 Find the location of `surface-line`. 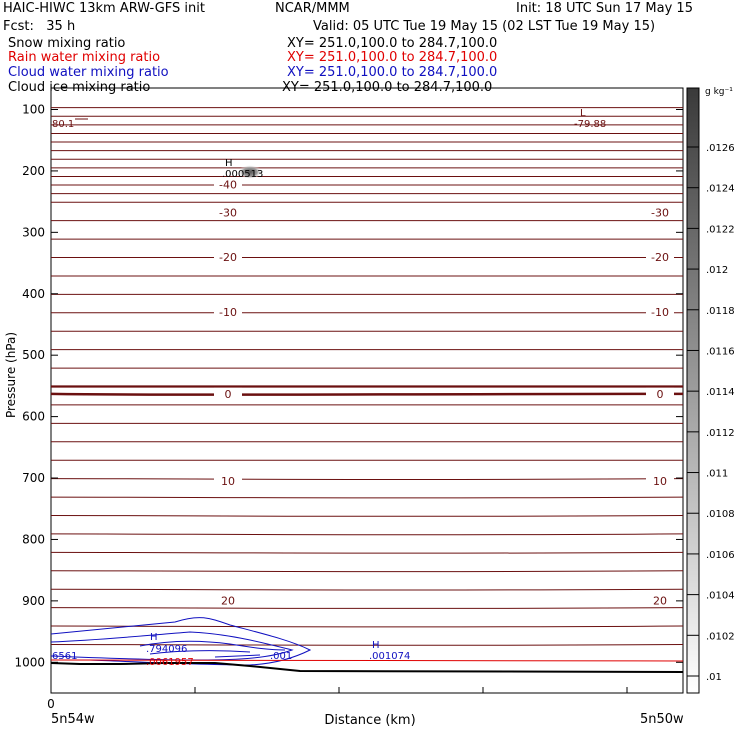

surface-line is located at coordinates (367, 667).